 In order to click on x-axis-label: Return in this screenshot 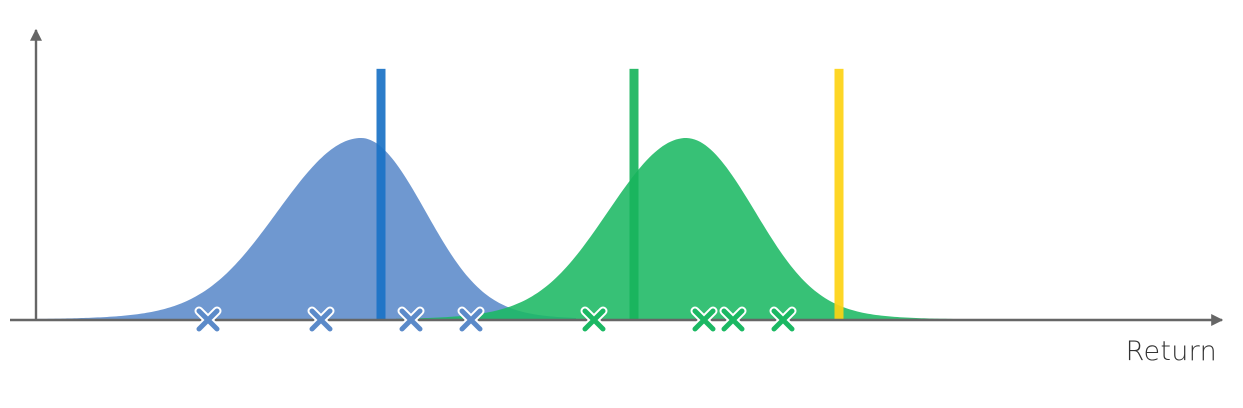, I will do `click(1171, 351)`.